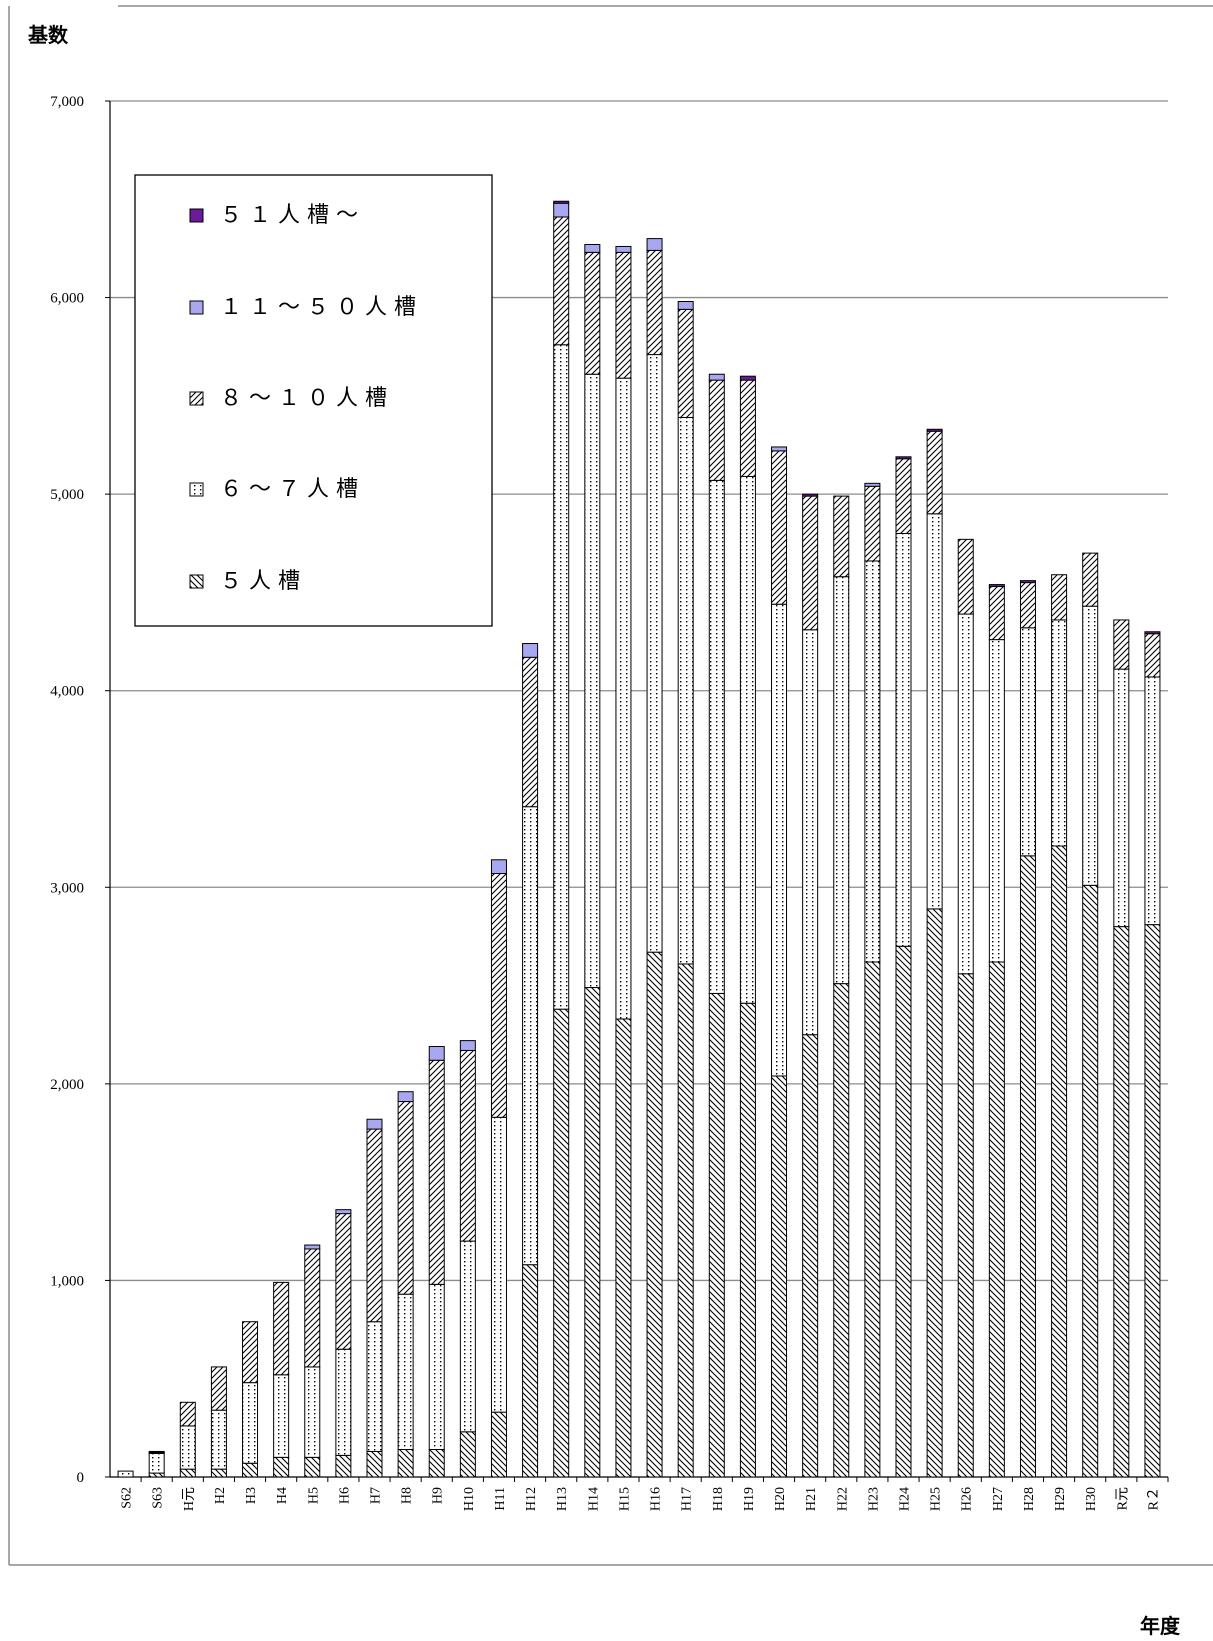  Describe the element at coordinates (156, 1463) in the screenshot. I see `bar-segment: S63 ６～７人槽: 100` at that location.